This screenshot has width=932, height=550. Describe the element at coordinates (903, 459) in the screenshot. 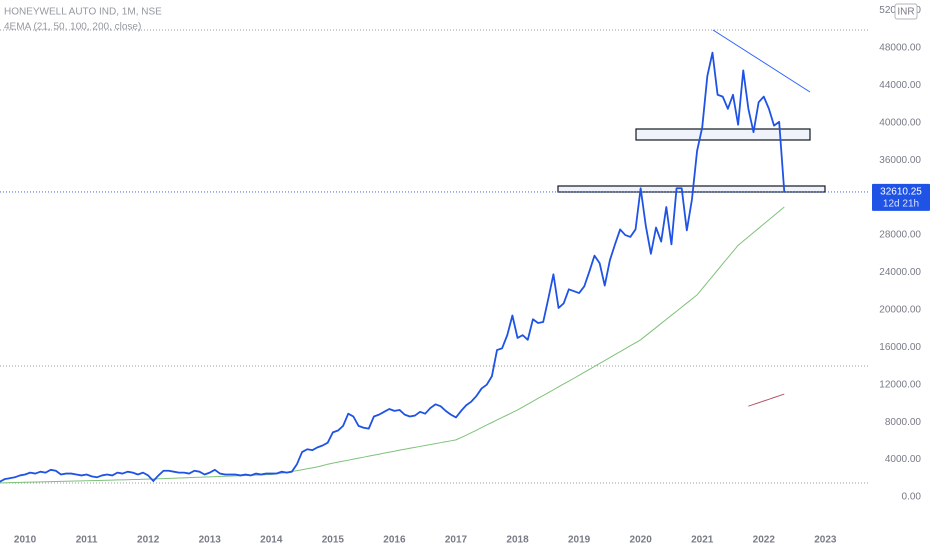

I see `y-tick-label: 4000.00` at that location.